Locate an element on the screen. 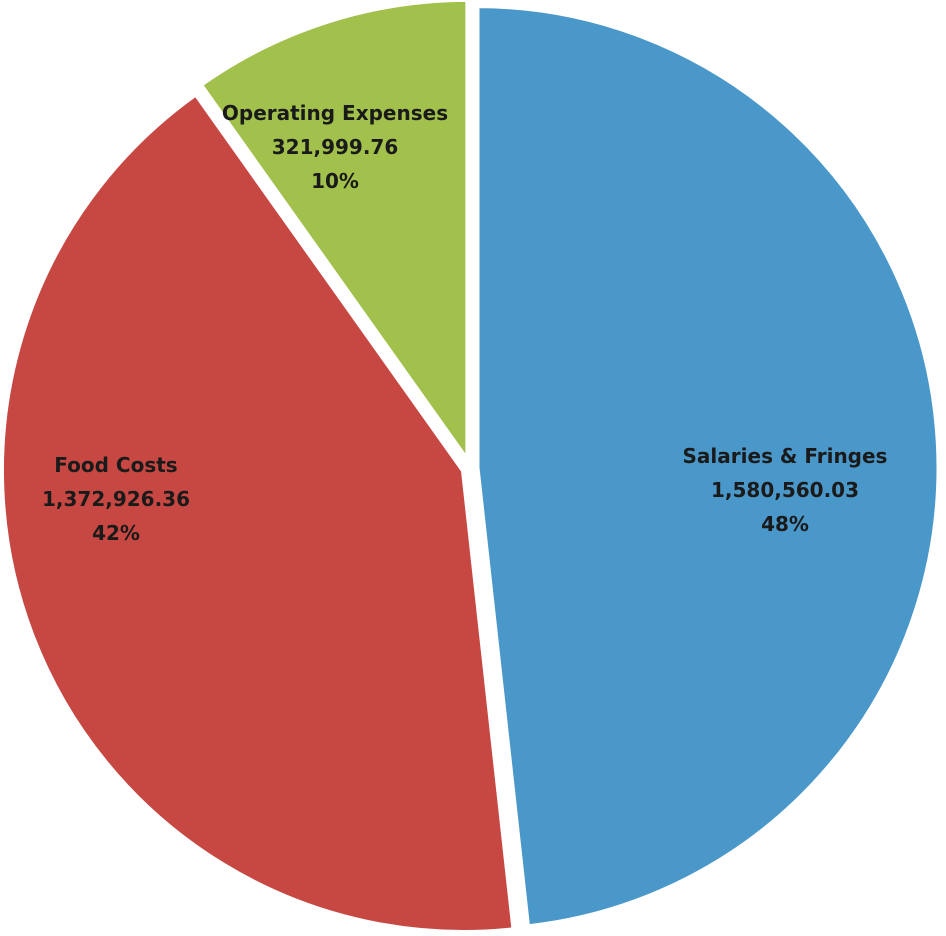 This screenshot has height=936, width=946. data-label-value: 1,580,560.03 is located at coordinates (785, 490).